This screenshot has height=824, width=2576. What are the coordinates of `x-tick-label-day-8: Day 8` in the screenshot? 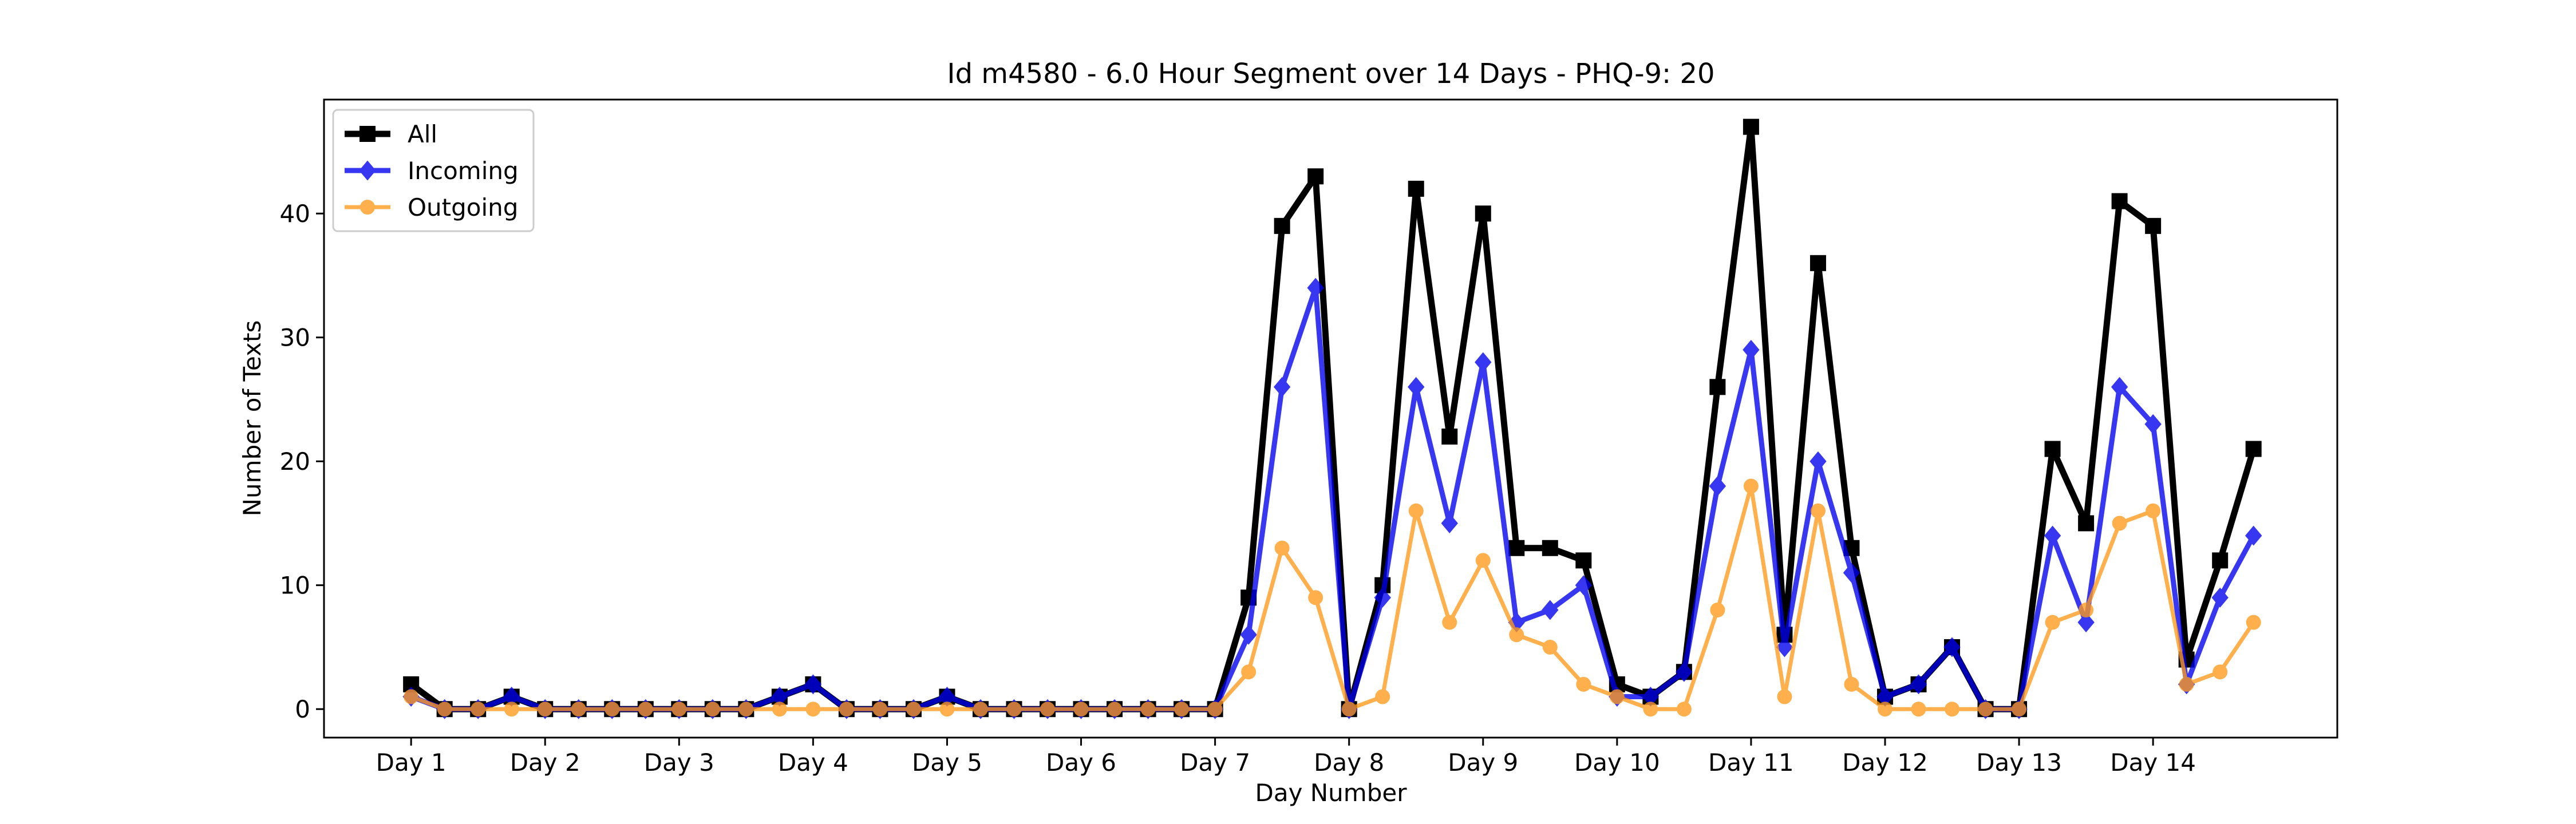 It's located at (1349, 762).